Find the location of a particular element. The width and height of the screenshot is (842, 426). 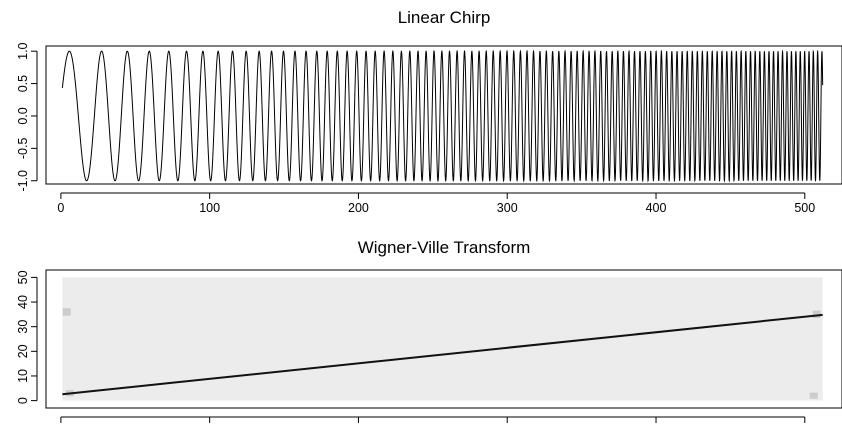

y-tick-label: 0.5 is located at coordinates (23, 83).